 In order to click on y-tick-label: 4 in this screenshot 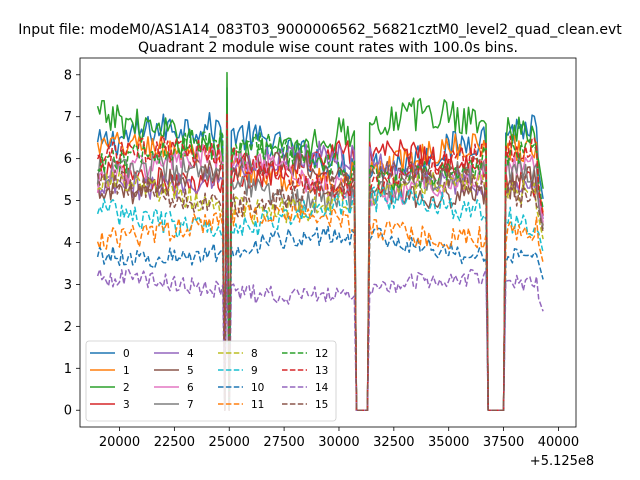, I will do `click(68, 243)`.